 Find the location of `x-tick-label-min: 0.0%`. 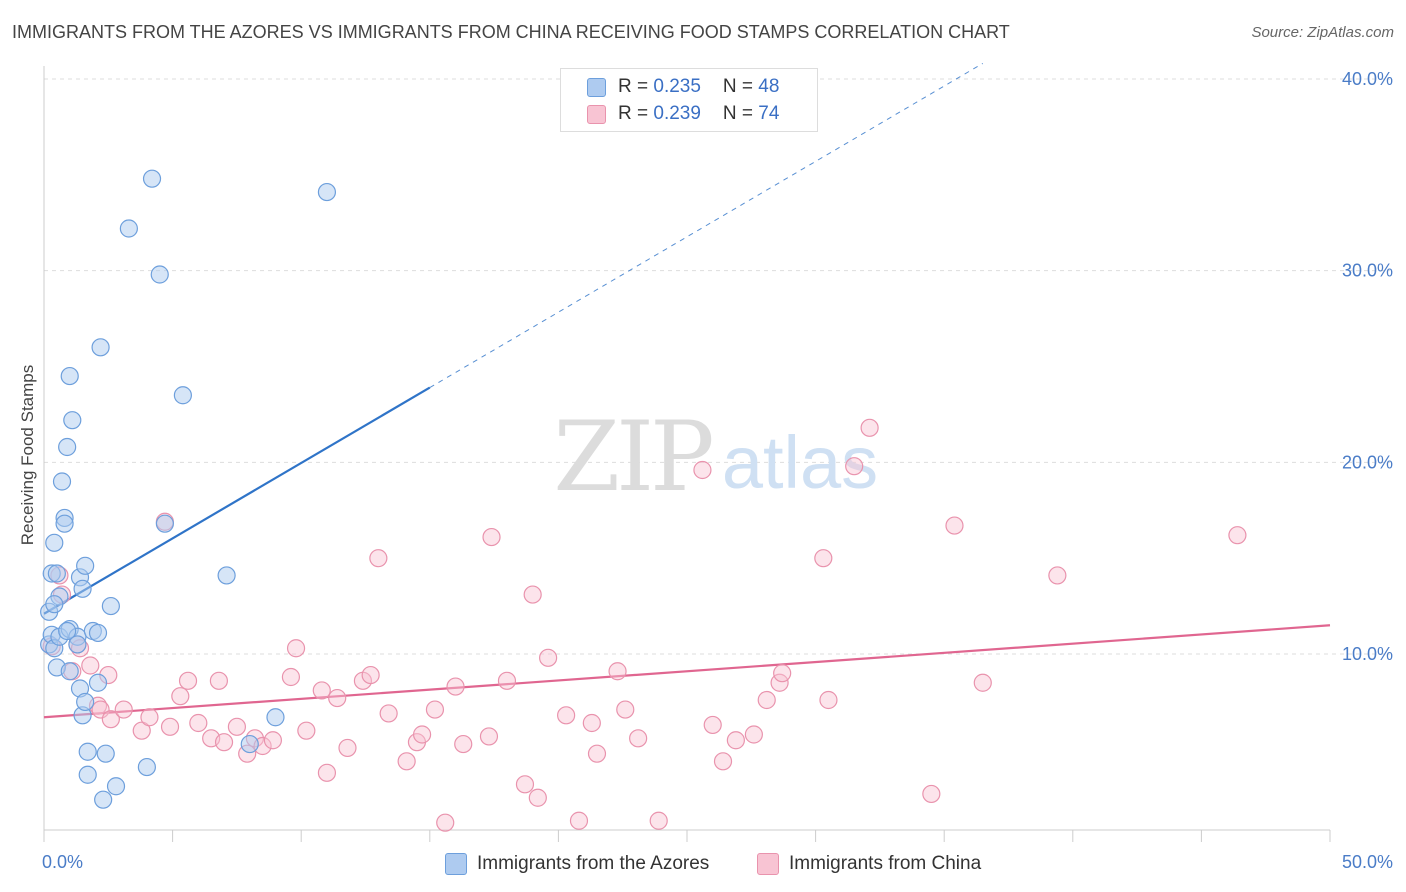

x-tick-label-min: 0.0% is located at coordinates (62, 862).